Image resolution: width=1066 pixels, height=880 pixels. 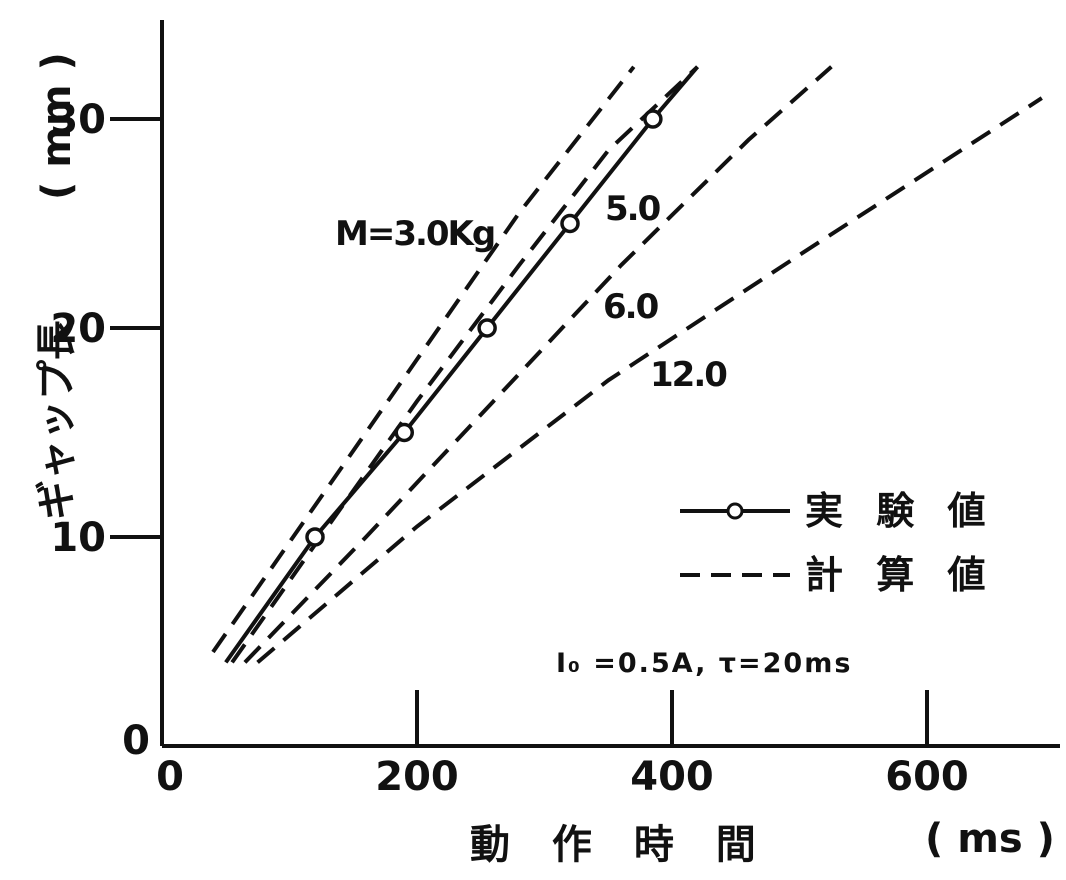 I want to click on legend-marker, so click(x=735, y=511).